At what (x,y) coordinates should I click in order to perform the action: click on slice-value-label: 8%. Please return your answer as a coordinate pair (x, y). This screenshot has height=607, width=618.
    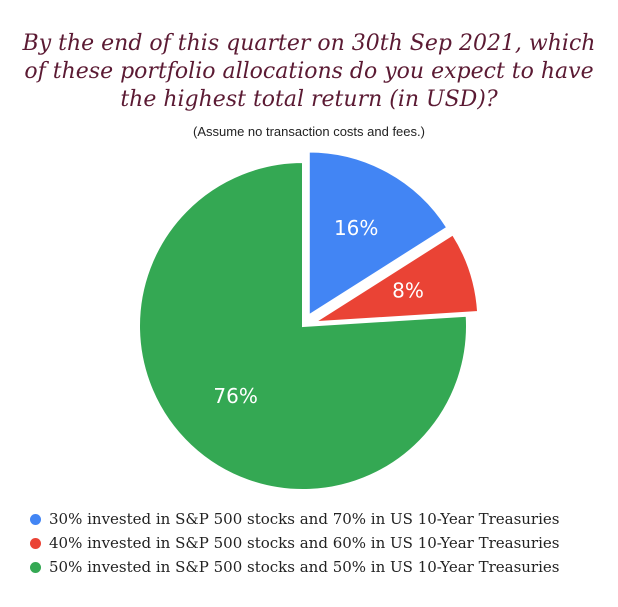
    Looking at the image, I should click on (408, 290).